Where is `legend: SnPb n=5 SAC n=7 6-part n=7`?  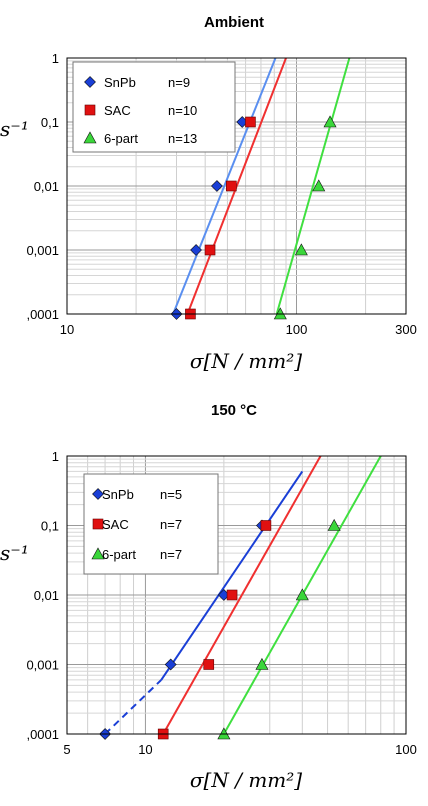
legend: SnPb n=5 SAC n=7 6-part n=7 is located at coordinates (151, 524).